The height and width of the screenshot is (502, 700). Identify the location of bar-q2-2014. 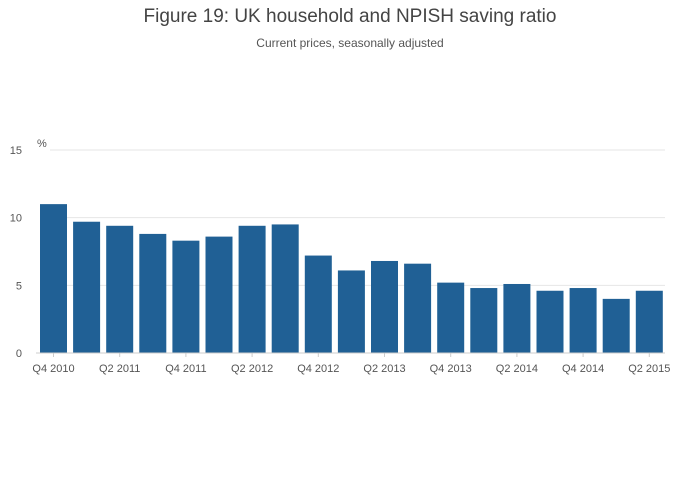
(517, 318).